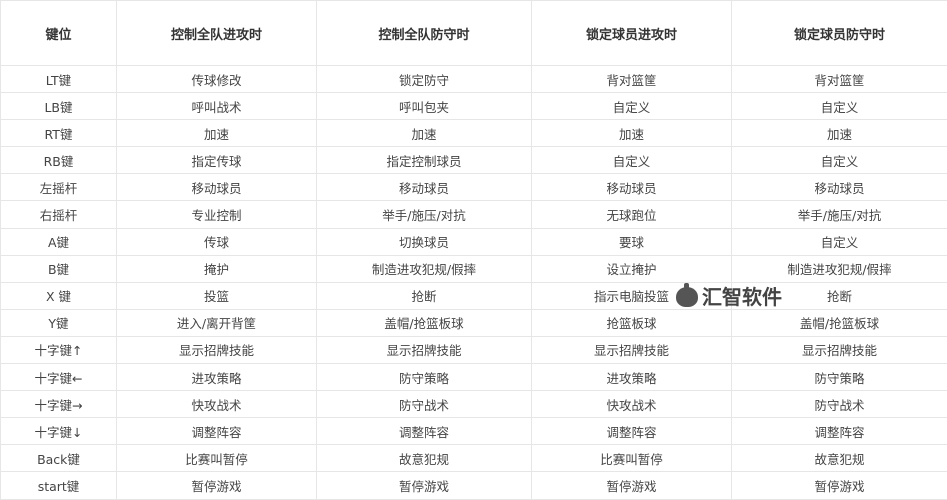 The height and width of the screenshot is (500, 947). What do you see at coordinates (742, 297) in the screenshot?
I see `watermark-text: 汇智软件` at bounding box center [742, 297].